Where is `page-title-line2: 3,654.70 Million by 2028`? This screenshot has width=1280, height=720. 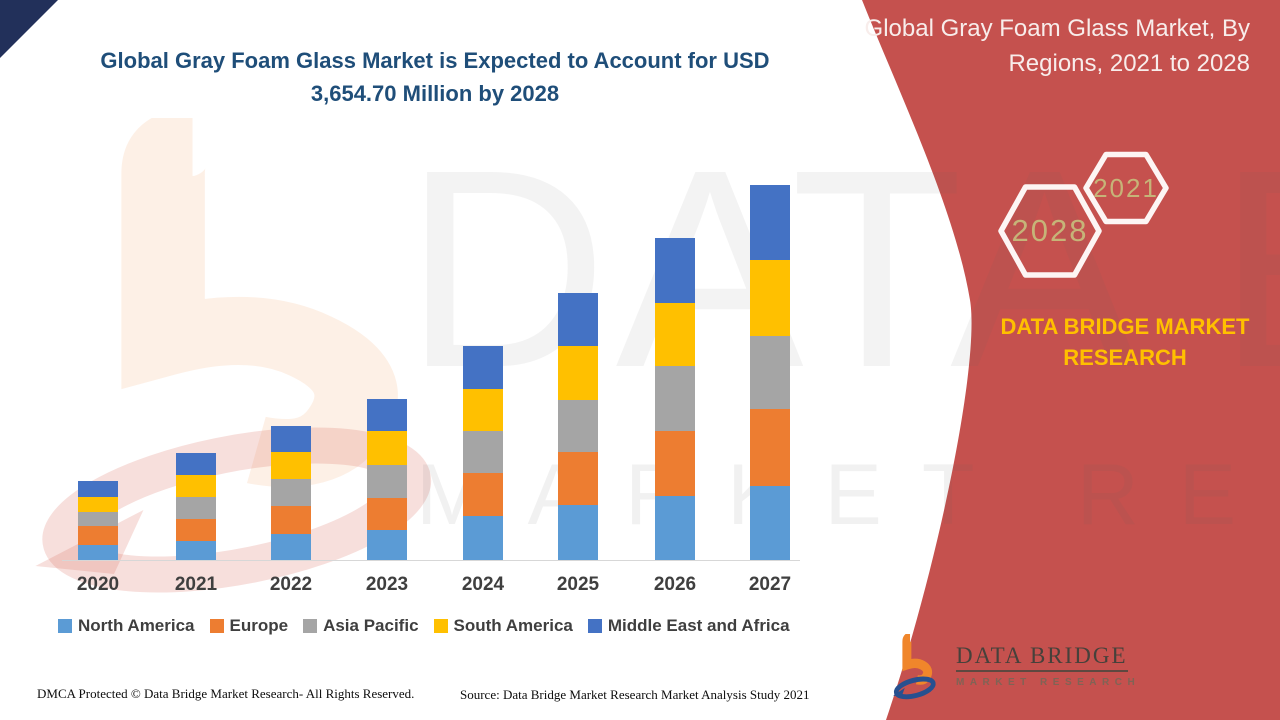
page-title-line2: 3,654.70 Million by 2028 is located at coordinates (435, 93).